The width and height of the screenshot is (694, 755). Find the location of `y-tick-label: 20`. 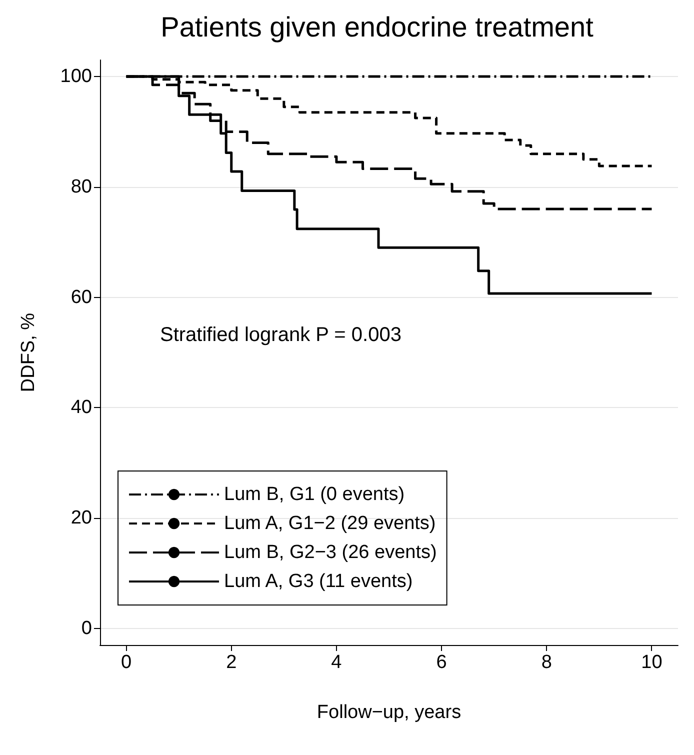

y-tick-label: 20 is located at coordinates (81, 518).